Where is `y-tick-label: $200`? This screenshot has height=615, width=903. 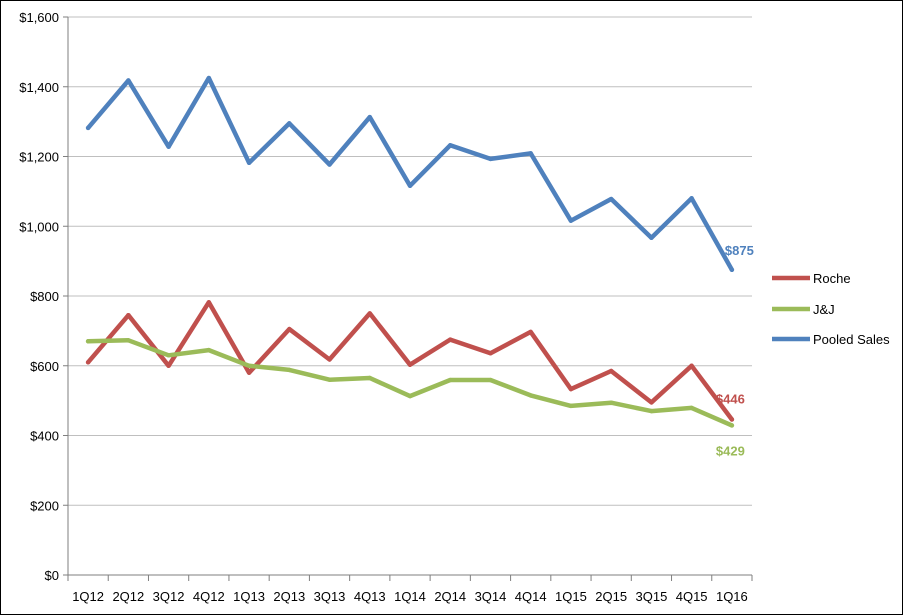
y-tick-label: $200 is located at coordinates (44, 505).